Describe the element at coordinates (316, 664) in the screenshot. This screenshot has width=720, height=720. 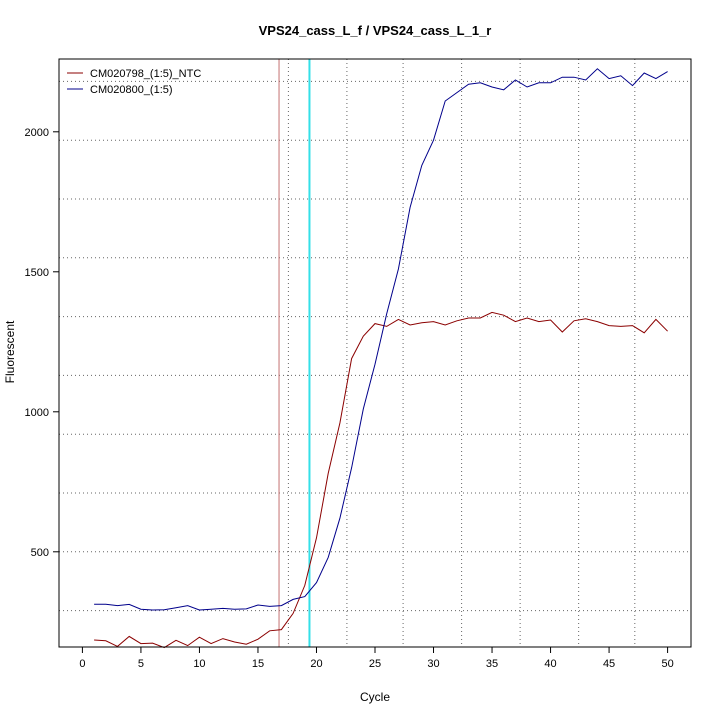
I see `x-tick-label-4: 20` at that location.